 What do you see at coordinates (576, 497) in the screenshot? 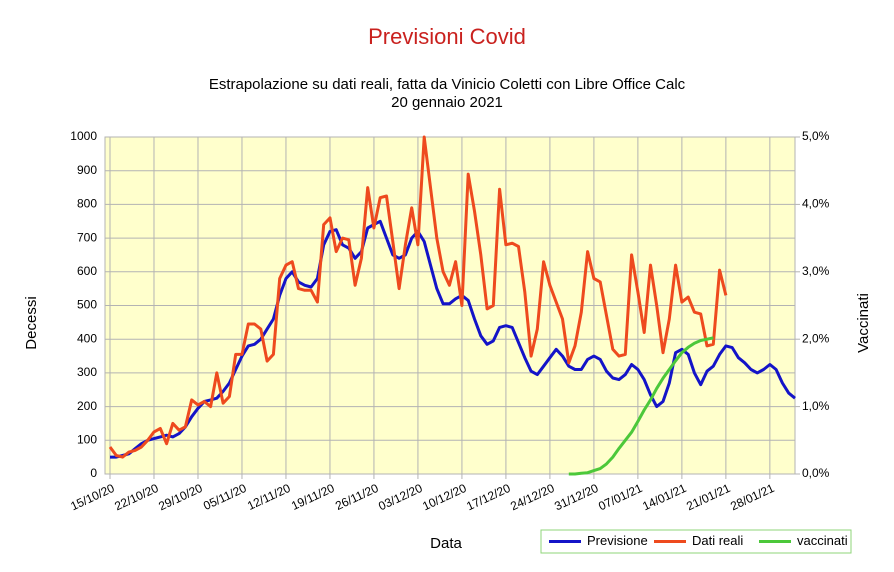
I see `x-tick-label: 31/12/20` at bounding box center [576, 497].